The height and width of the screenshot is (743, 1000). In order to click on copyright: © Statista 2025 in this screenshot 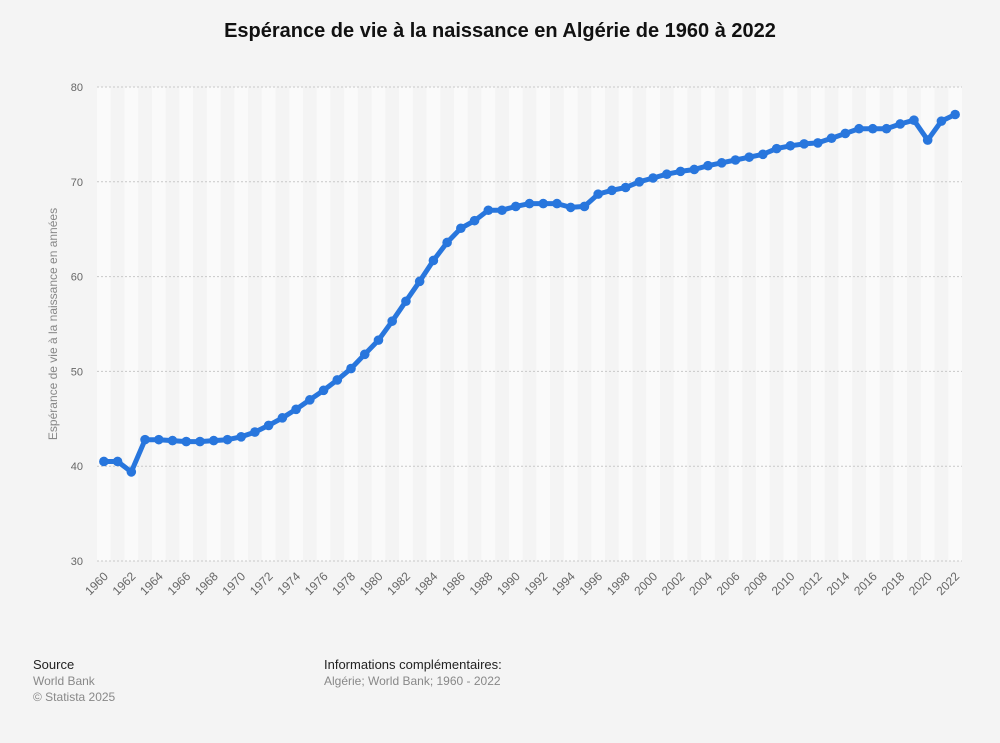, I will do `click(74, 697)`.